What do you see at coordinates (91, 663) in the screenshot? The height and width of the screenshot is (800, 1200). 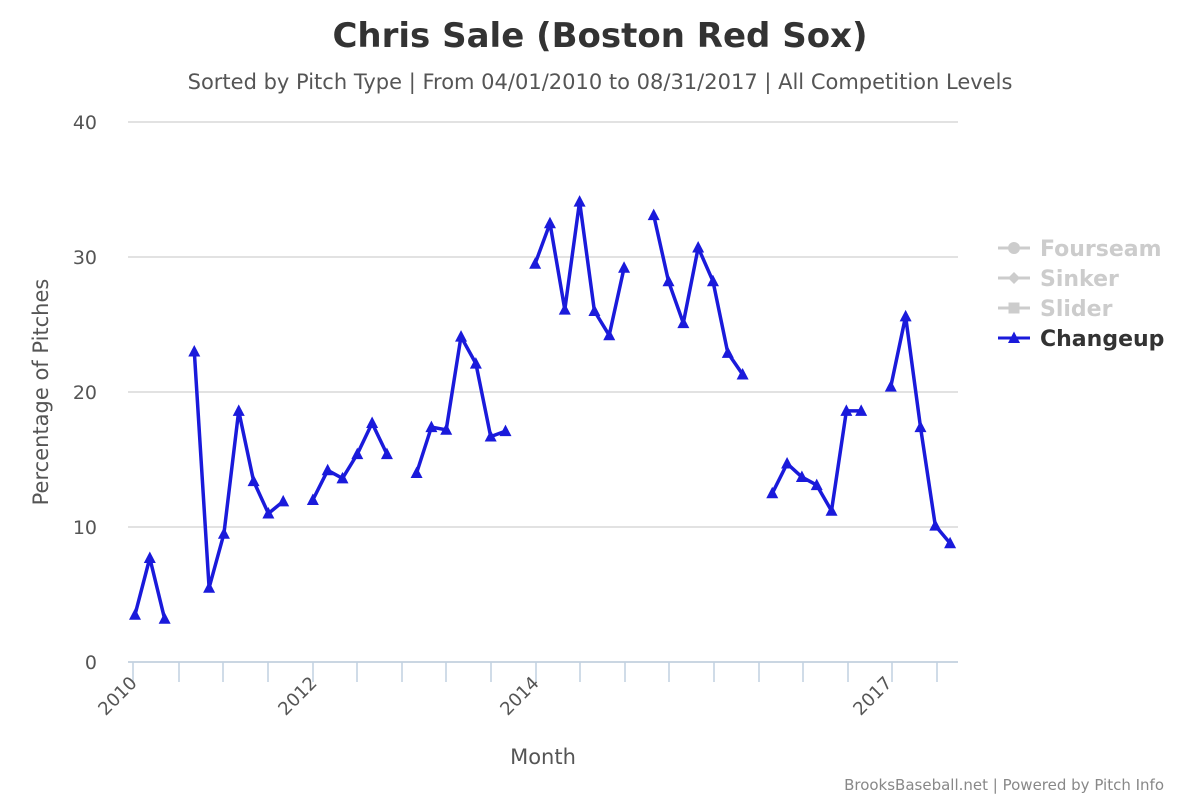 I see `y-tick-label: 0` at bounding box center [91, 663].